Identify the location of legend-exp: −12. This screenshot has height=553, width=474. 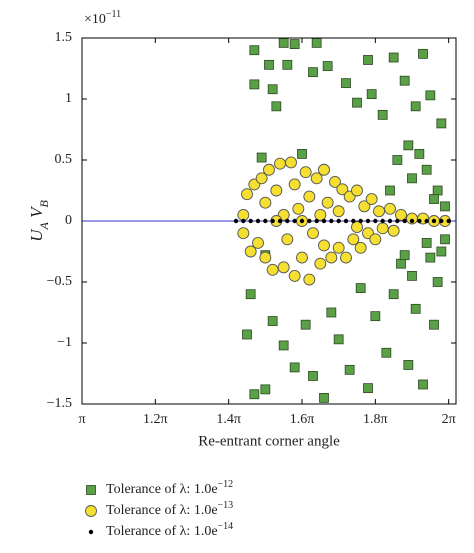
(226, 484).